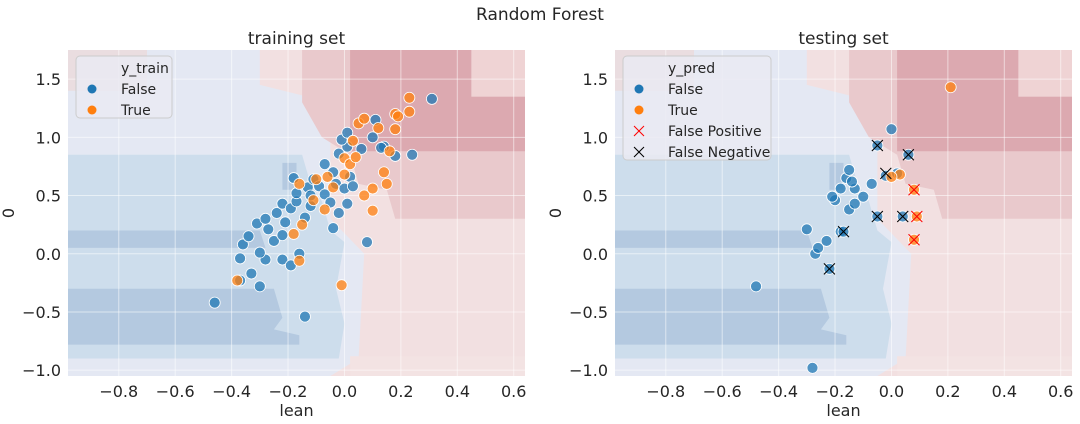 This screenshot has height=424, width=1080. Describe the element at coordinates (691, 69) in the screenshot. I see `legend-title: y_pred` at that location.